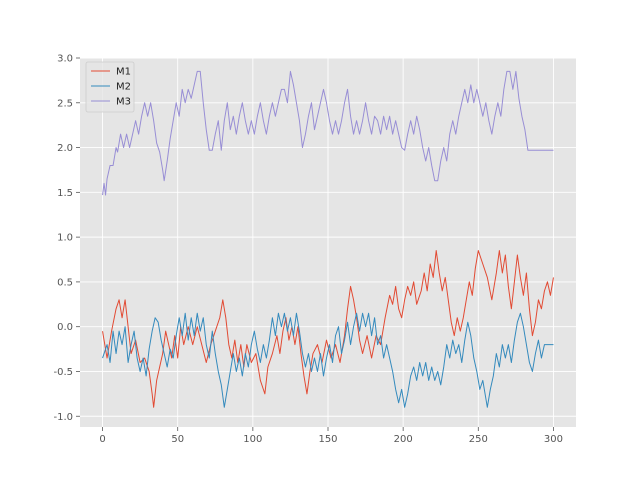  I want to click on y-tick-label: 0.5, so click(65, 282).